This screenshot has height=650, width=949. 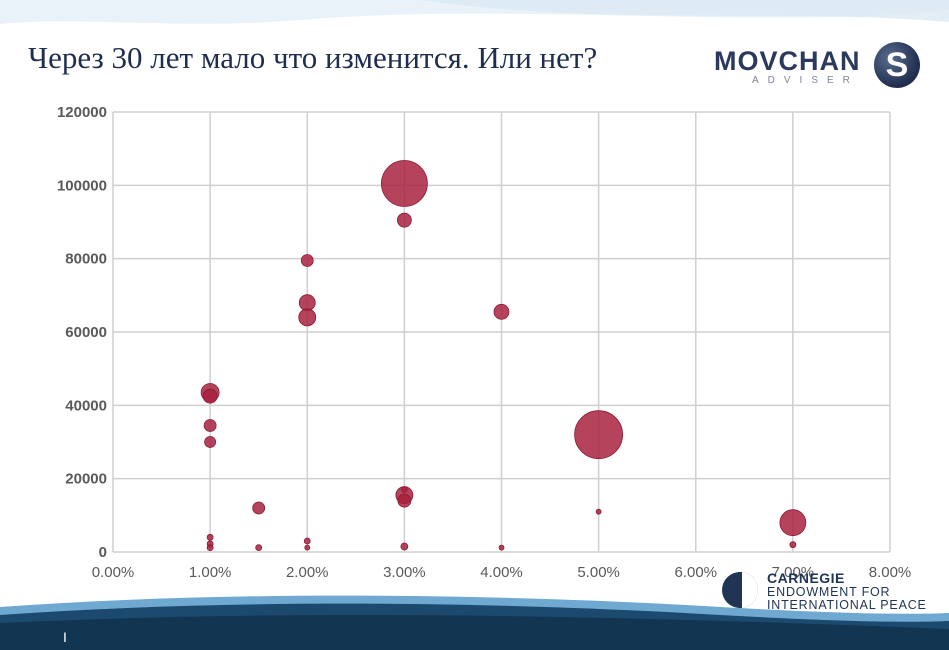 I want to click on bottom-wave-decoration, so click(x=474, y=622).